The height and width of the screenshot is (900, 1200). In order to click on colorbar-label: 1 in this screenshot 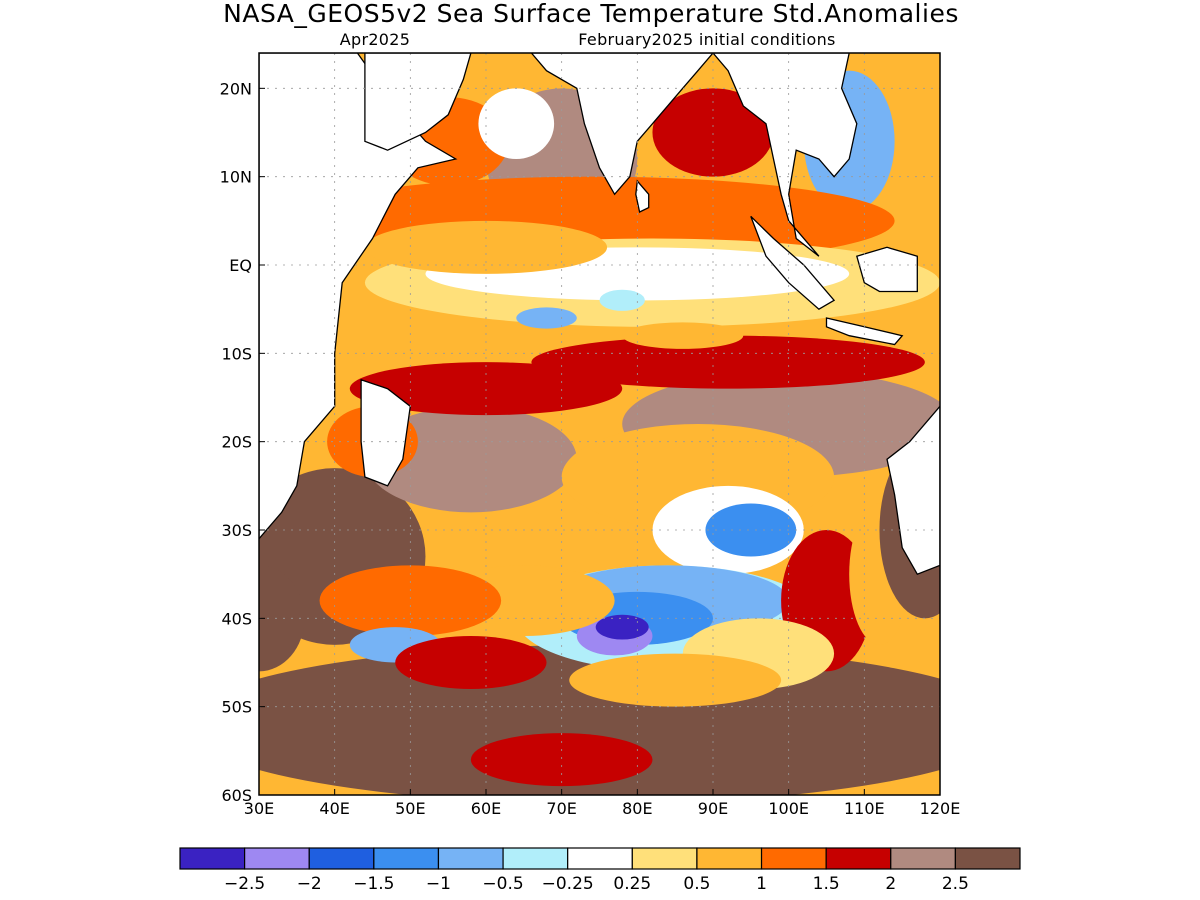, I will do `click(761, 884)`.